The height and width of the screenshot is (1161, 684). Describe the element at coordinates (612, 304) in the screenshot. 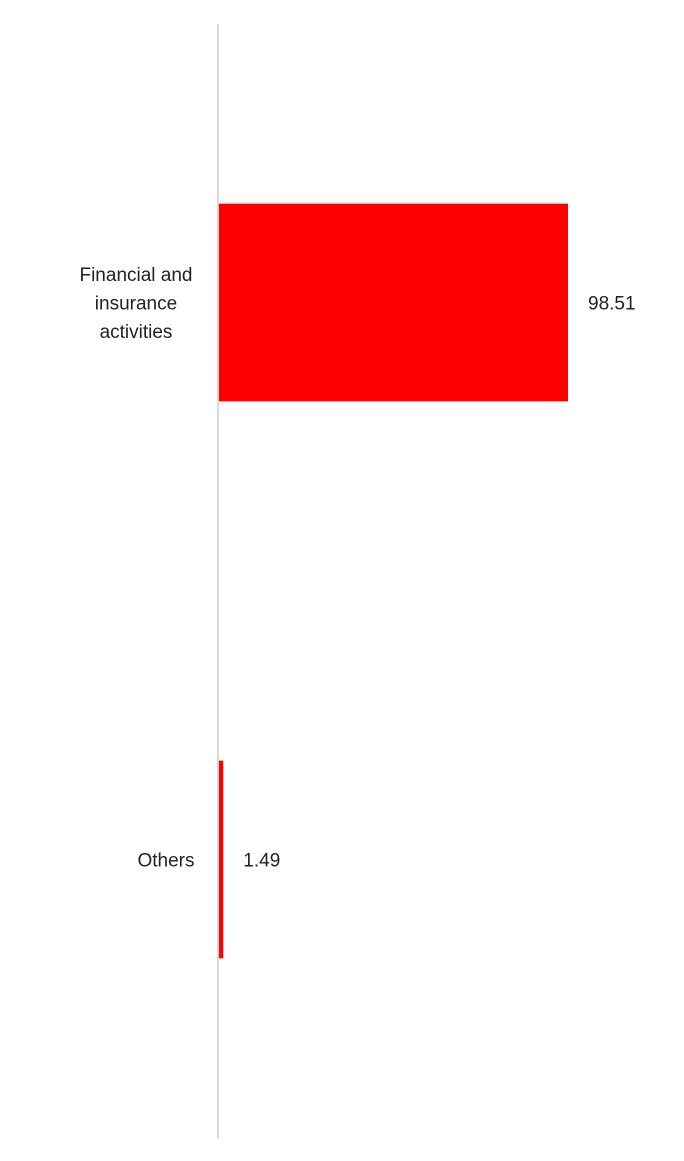

I see `value-label-0: 98.51` at that location.